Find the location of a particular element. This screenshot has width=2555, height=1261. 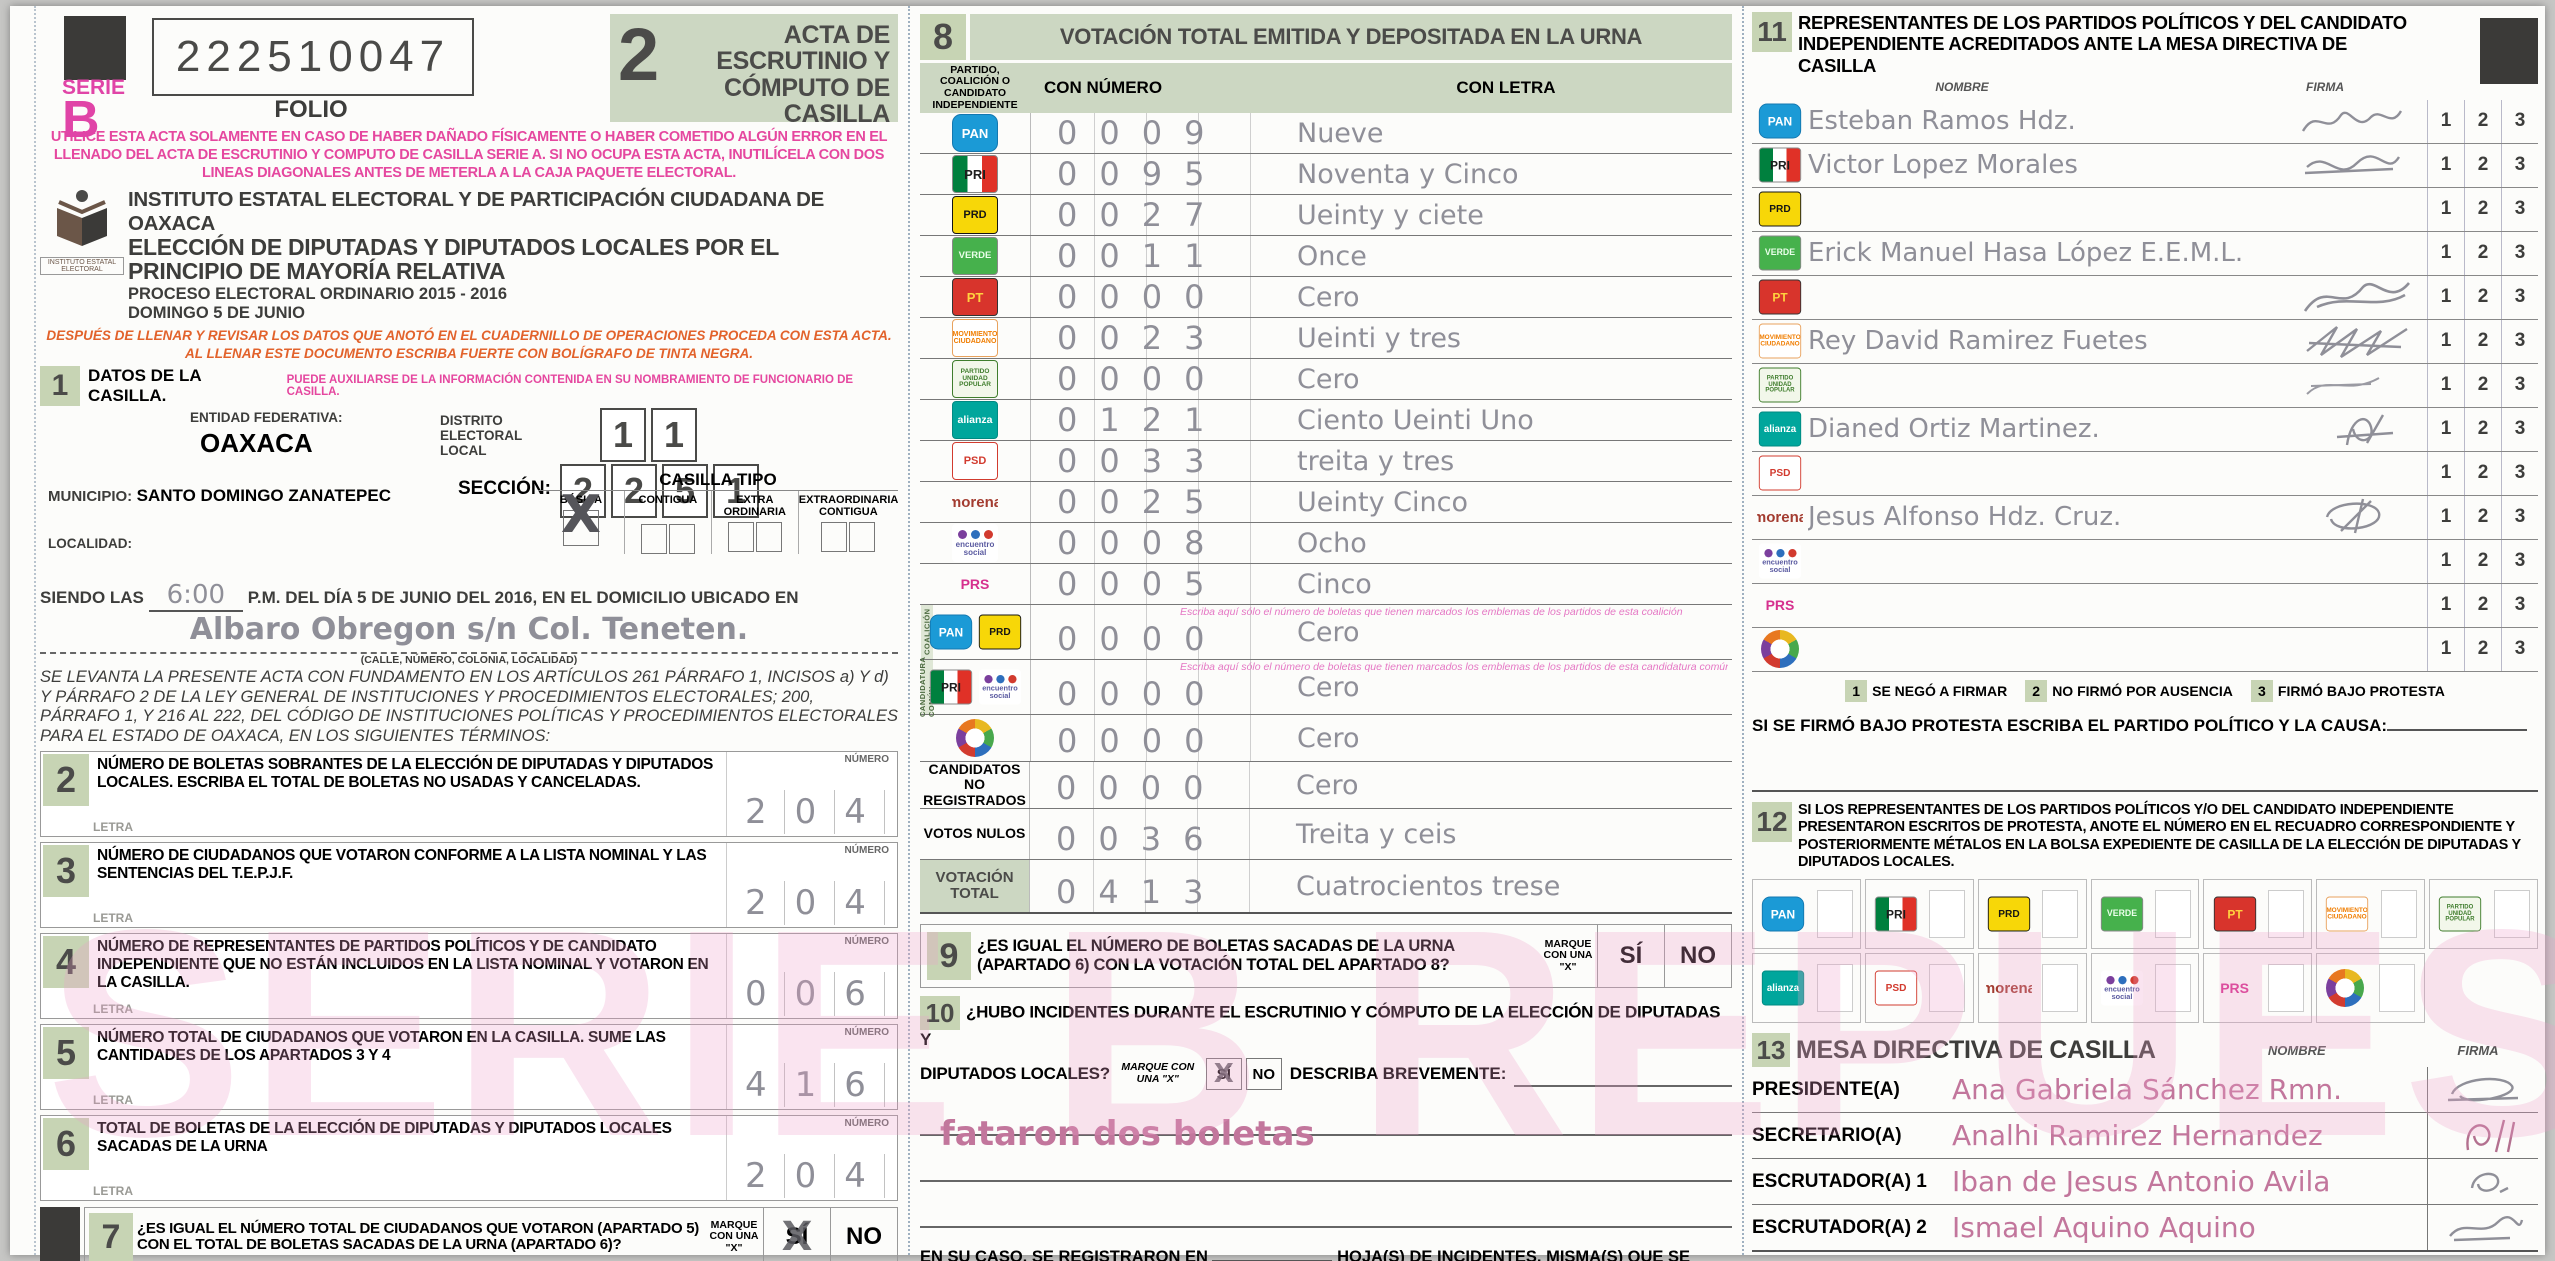

tipo-contigua: CONTIGUA is located at coordinates (668, 523).